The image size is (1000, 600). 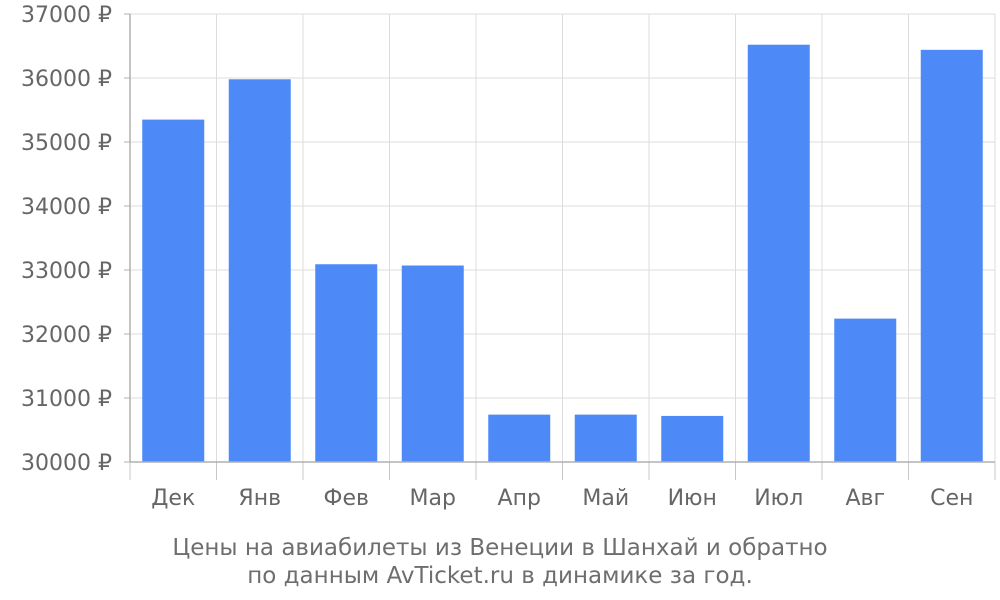 I want to click on bar-Авг, so click(x=865, y=390).